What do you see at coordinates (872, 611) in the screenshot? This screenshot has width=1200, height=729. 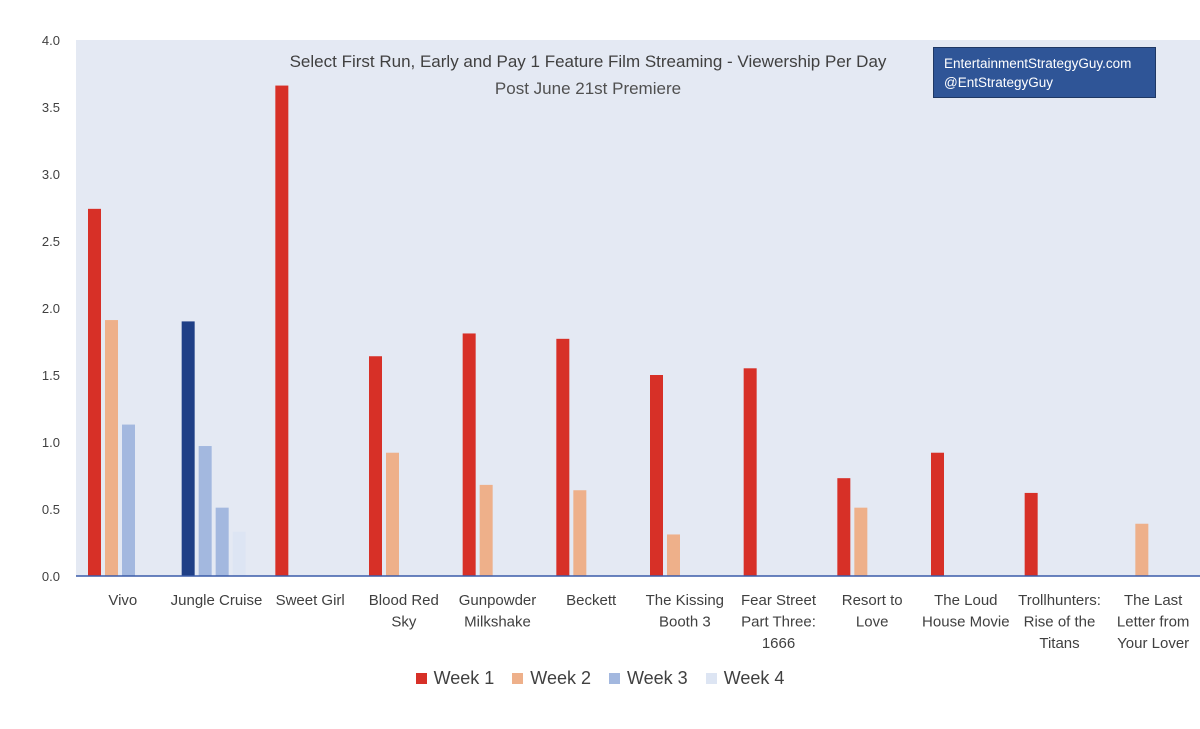 I see `x-tick-label: Resort to Love` at bounding box center [872, 611].